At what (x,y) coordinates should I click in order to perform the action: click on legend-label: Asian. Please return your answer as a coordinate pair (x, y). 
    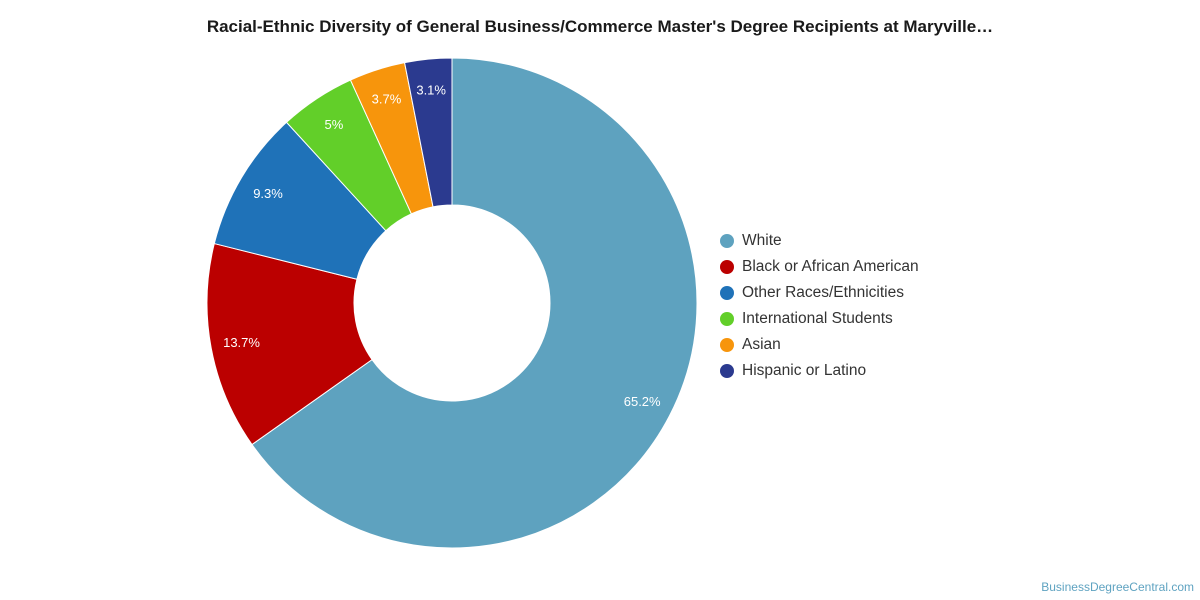
    Looking at the image, I should click on (761, 344).